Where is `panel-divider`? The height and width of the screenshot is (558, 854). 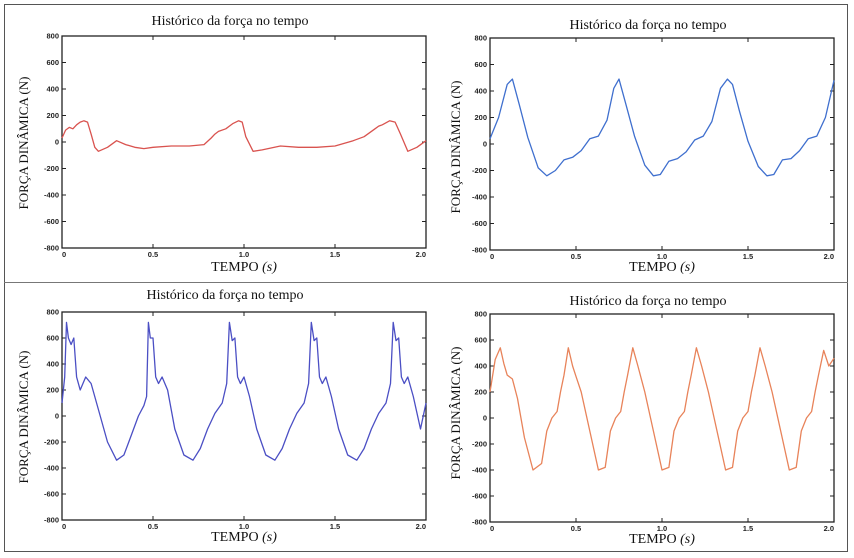
panel-divider is located at coordinates (426, 282).